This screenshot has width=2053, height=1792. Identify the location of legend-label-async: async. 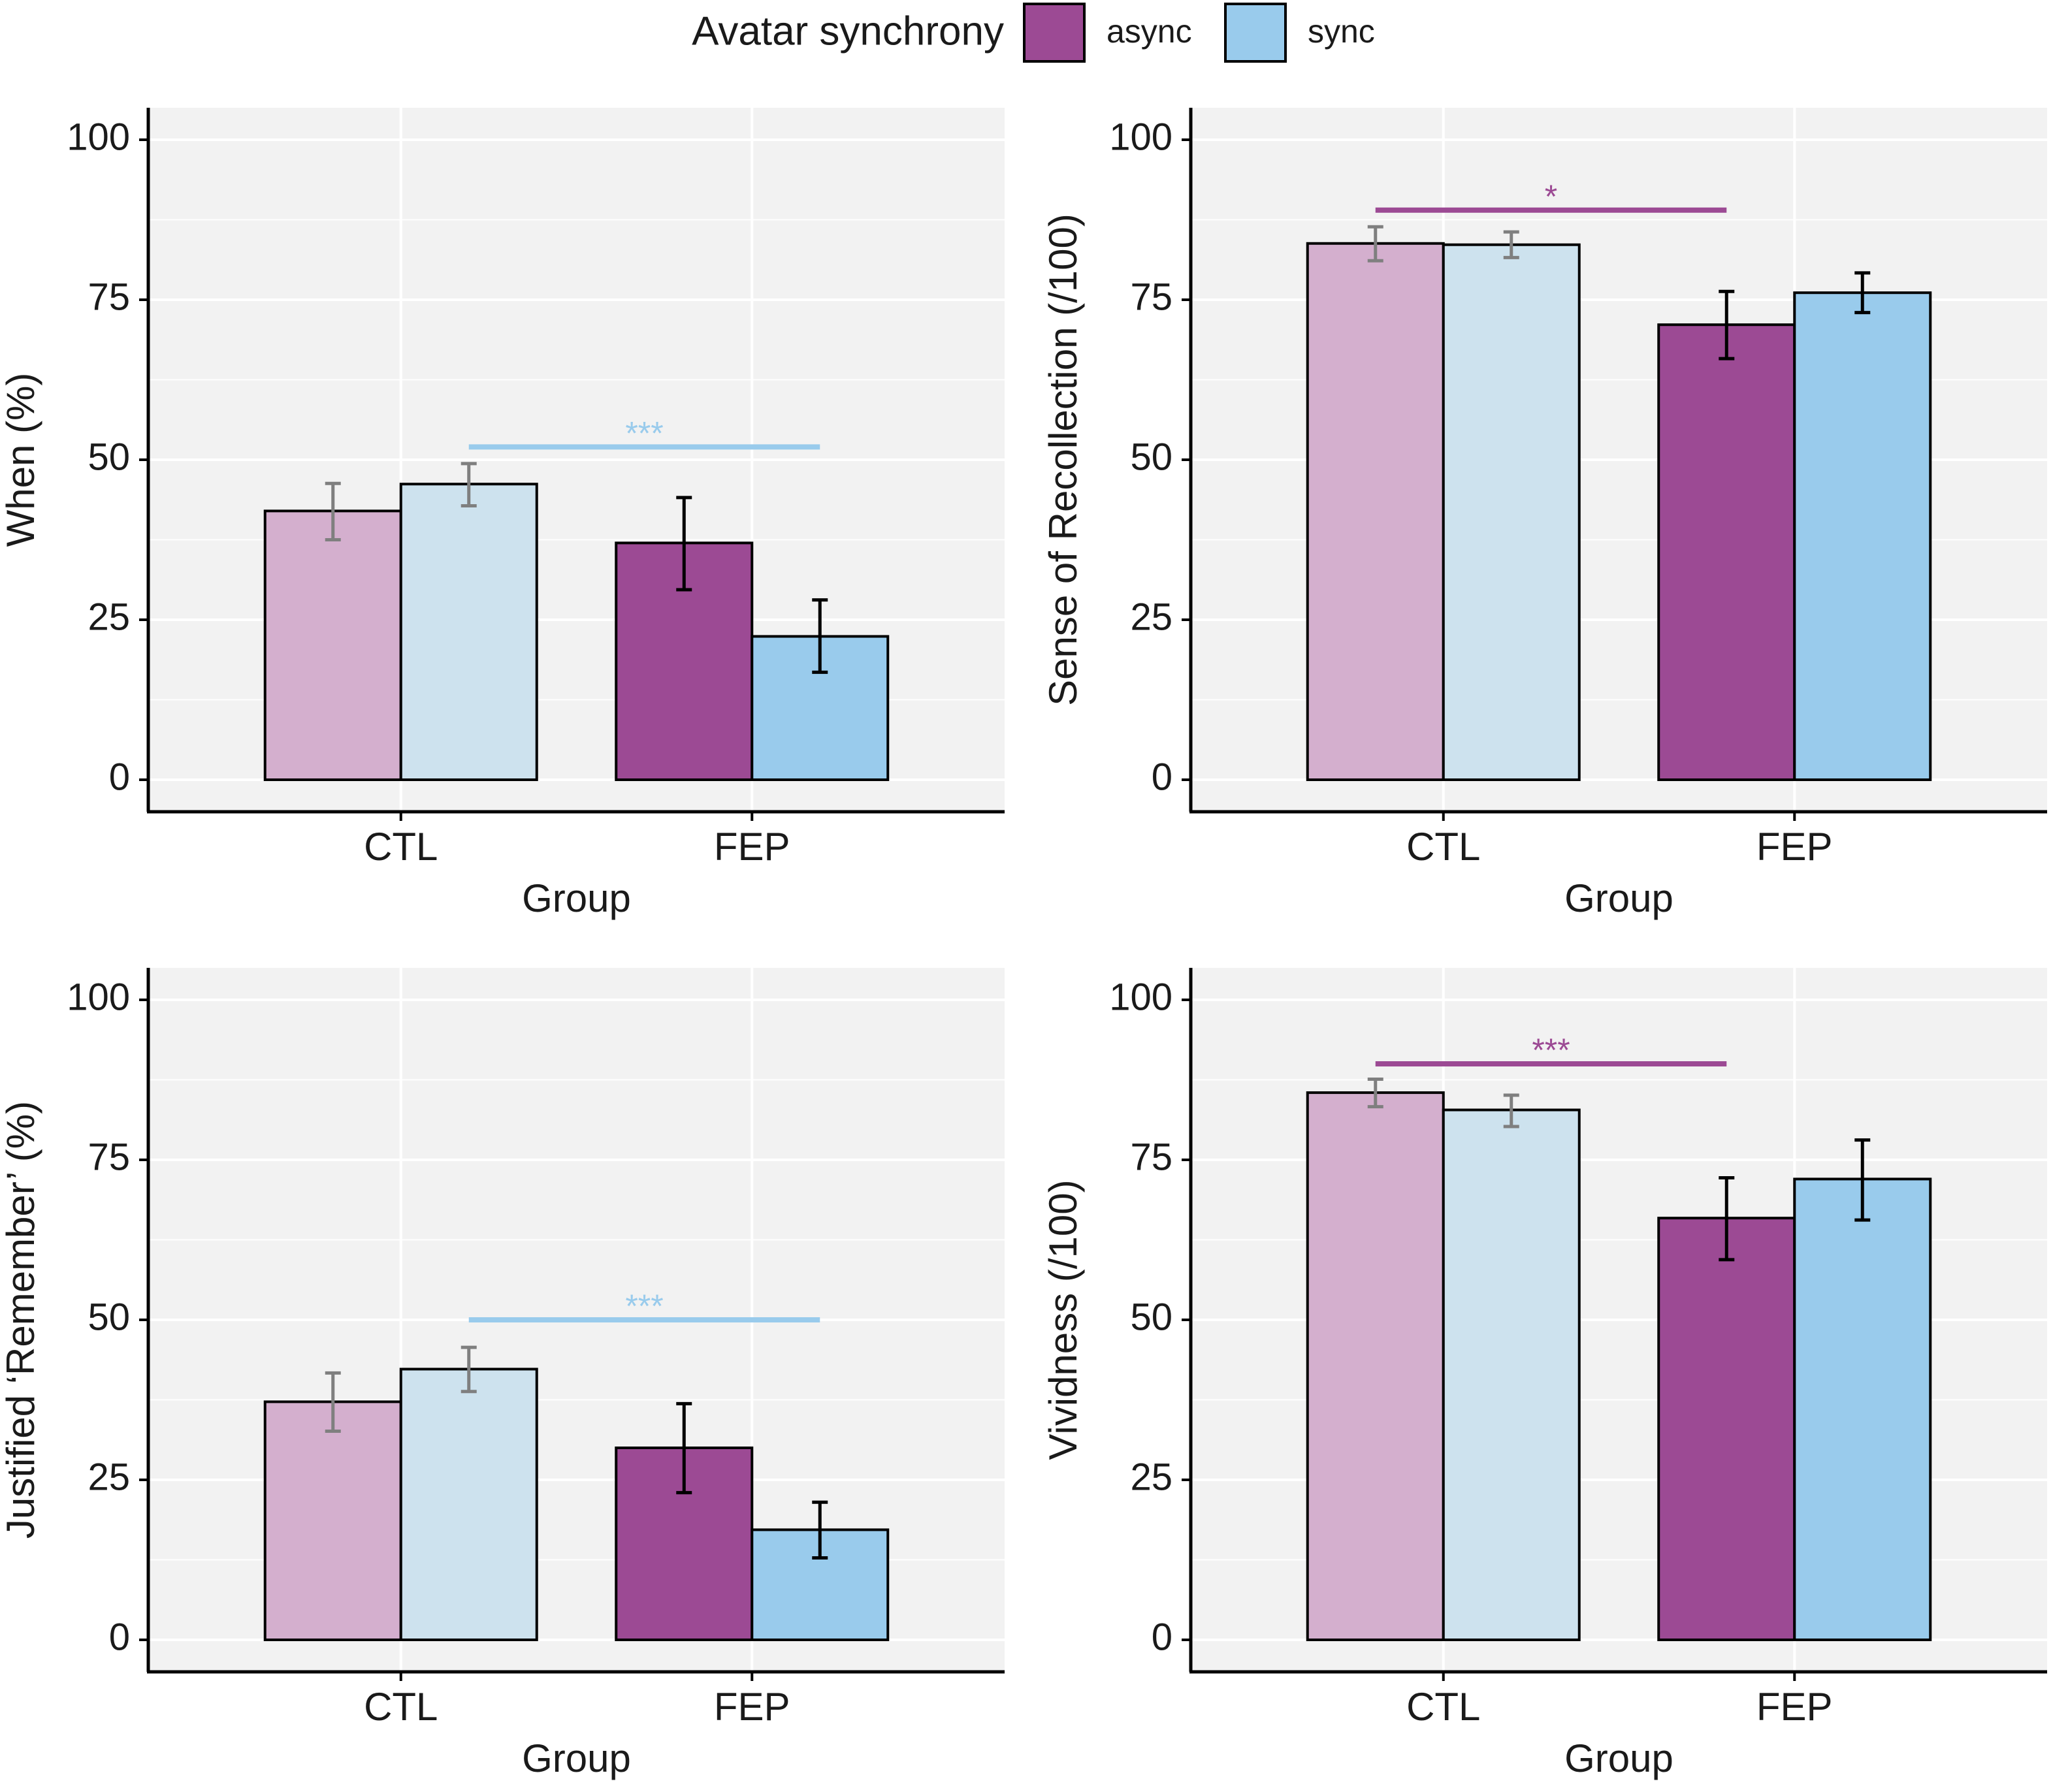
(1149, 31).